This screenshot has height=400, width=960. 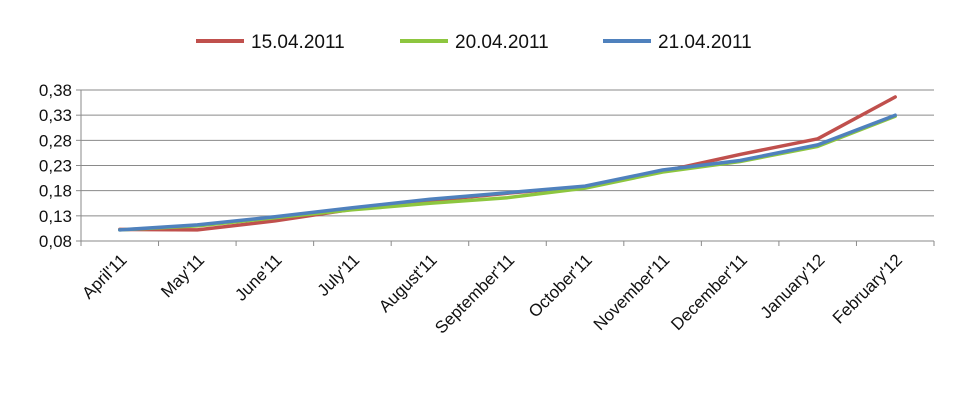 What do you see at coordinates (104, 276) in the screenshot?
I see `x-tick-label: April'11` at bounding box center [104, 276].